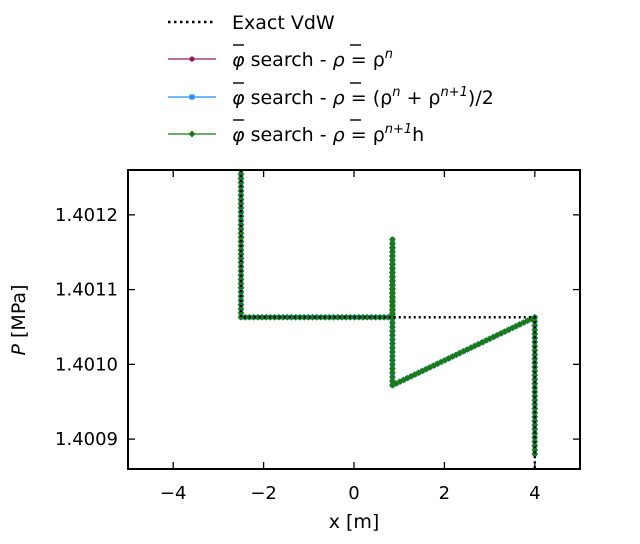 This screenshot has height=544, width=640. I want to click on legend-entry-exact: Exact VdW, so click(251, 23).